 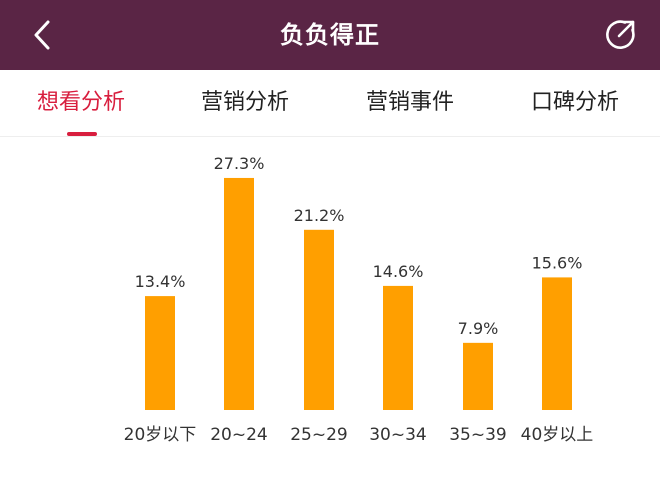 What do you see at coordinates (557, 435) in the screenshot?
I see `category-label-5: 40岁以上` at bounding box center [557, 435].